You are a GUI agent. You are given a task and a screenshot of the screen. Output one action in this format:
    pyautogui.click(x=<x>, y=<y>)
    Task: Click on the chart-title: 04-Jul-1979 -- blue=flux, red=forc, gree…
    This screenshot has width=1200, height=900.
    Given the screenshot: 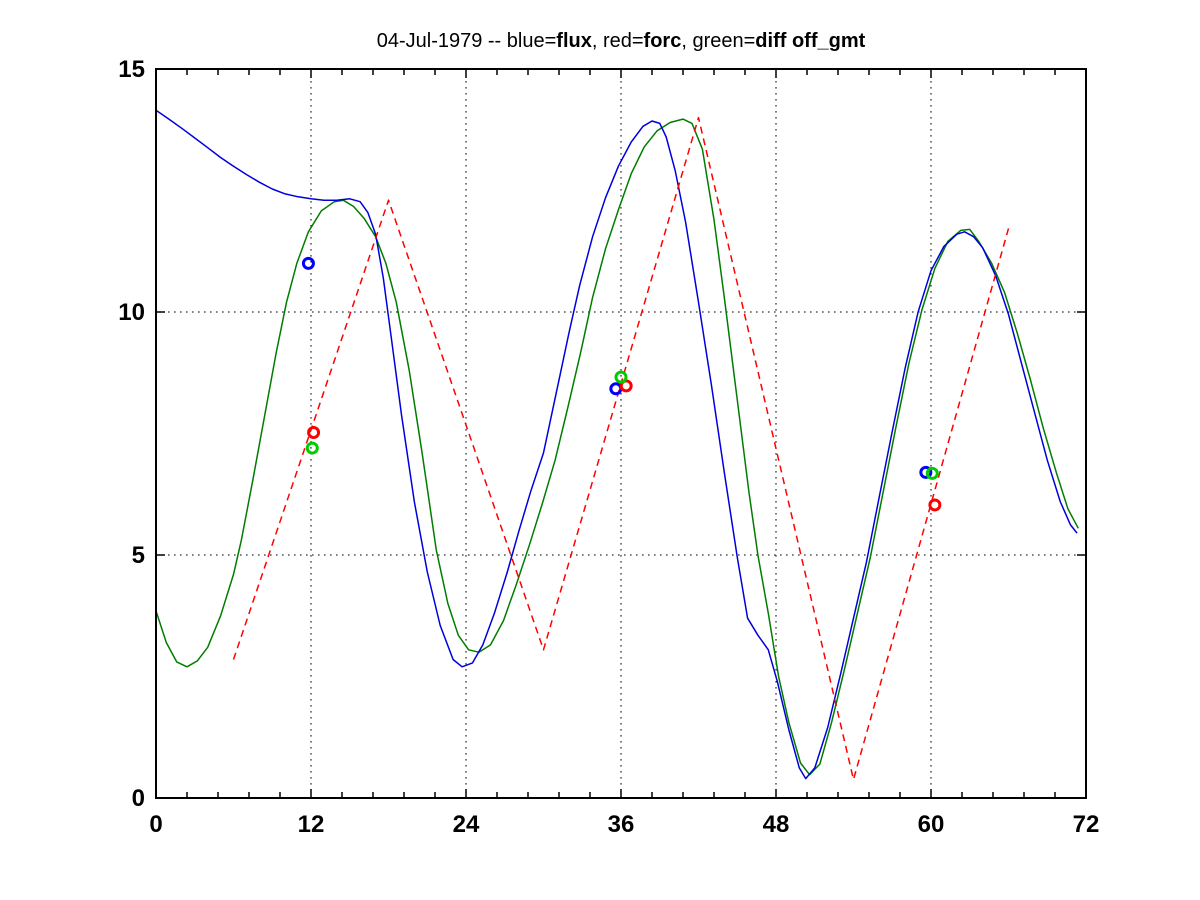 What is the action you would take?
    pyautogui.click(x=621, y=41)
    